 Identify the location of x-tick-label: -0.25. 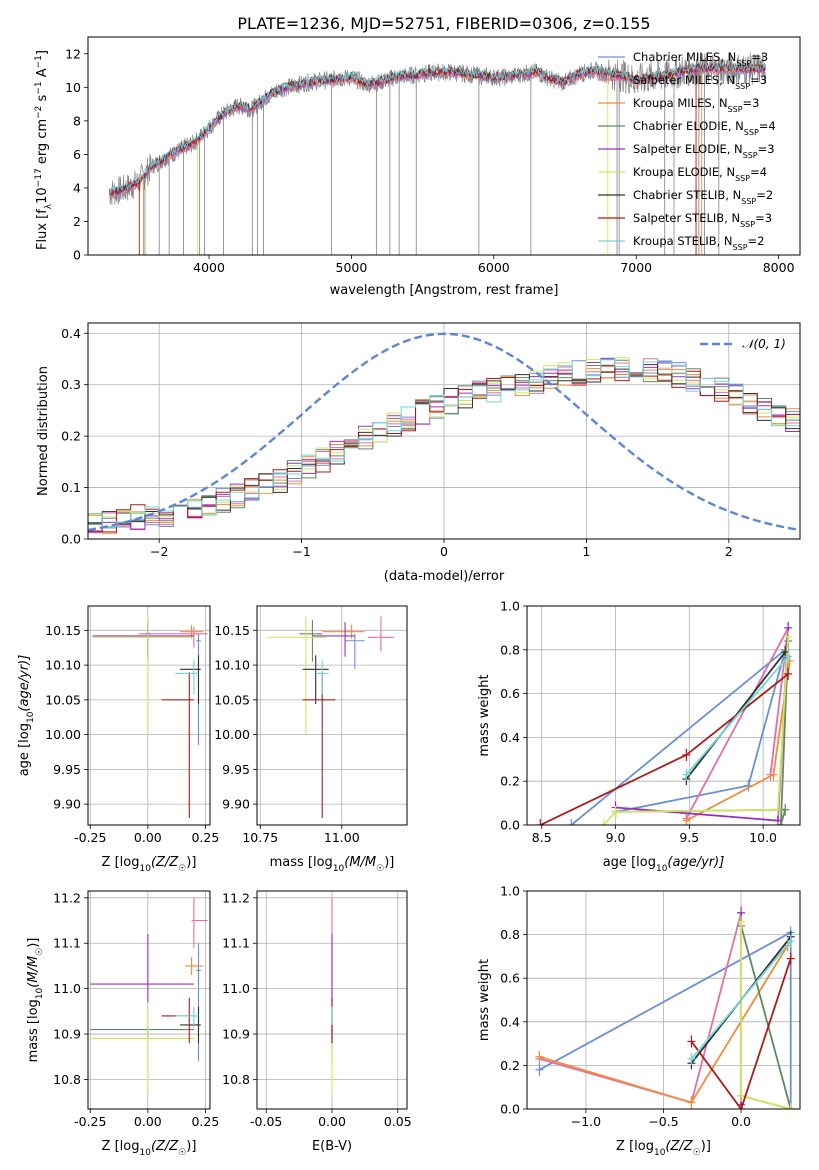
(90, 1121).